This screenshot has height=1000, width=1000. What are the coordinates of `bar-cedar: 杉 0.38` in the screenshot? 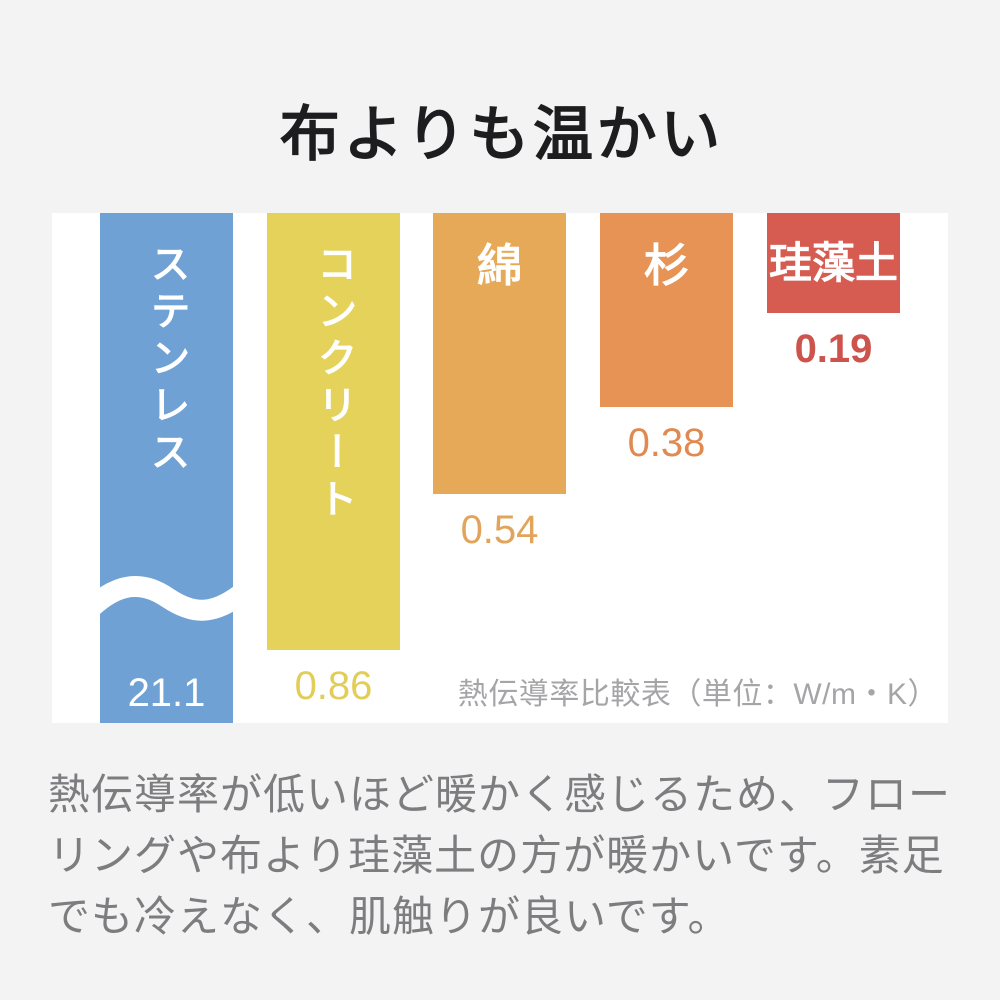 It's located at (666, 339).